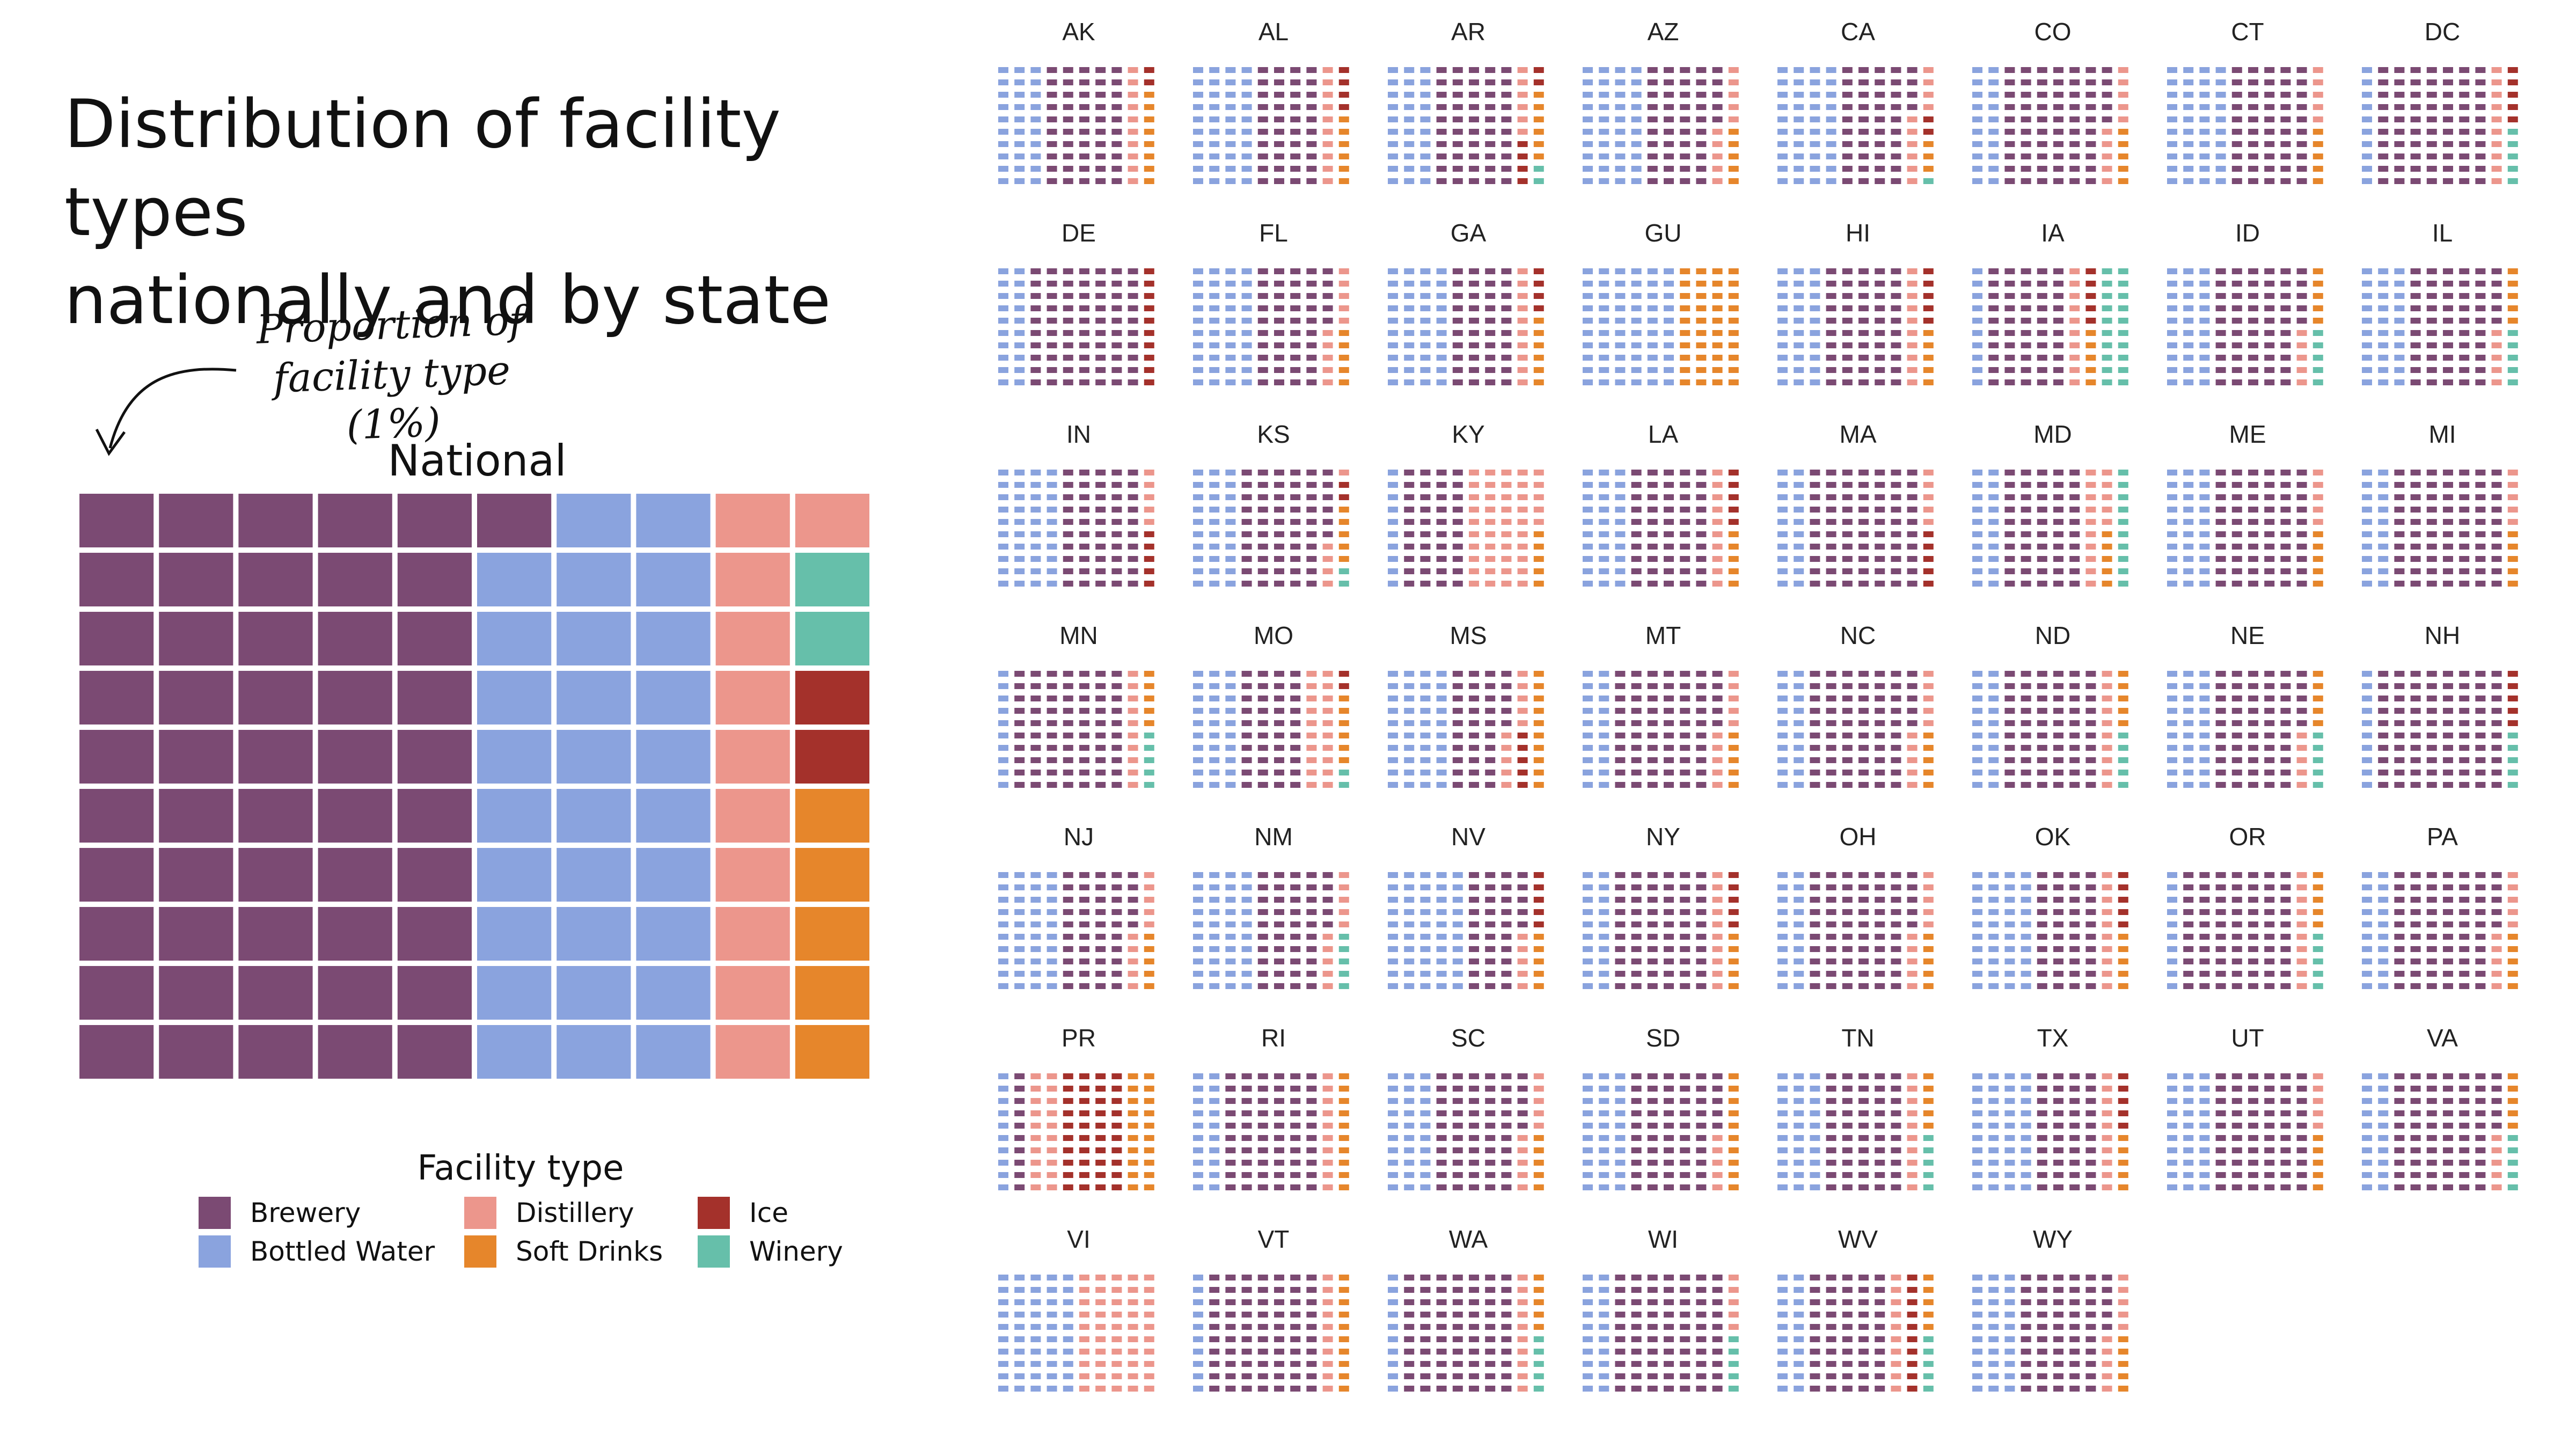  Describe the element at coordinates (1928, 711) in the screenshot. I see `state-square-nc-distillery` at that location.